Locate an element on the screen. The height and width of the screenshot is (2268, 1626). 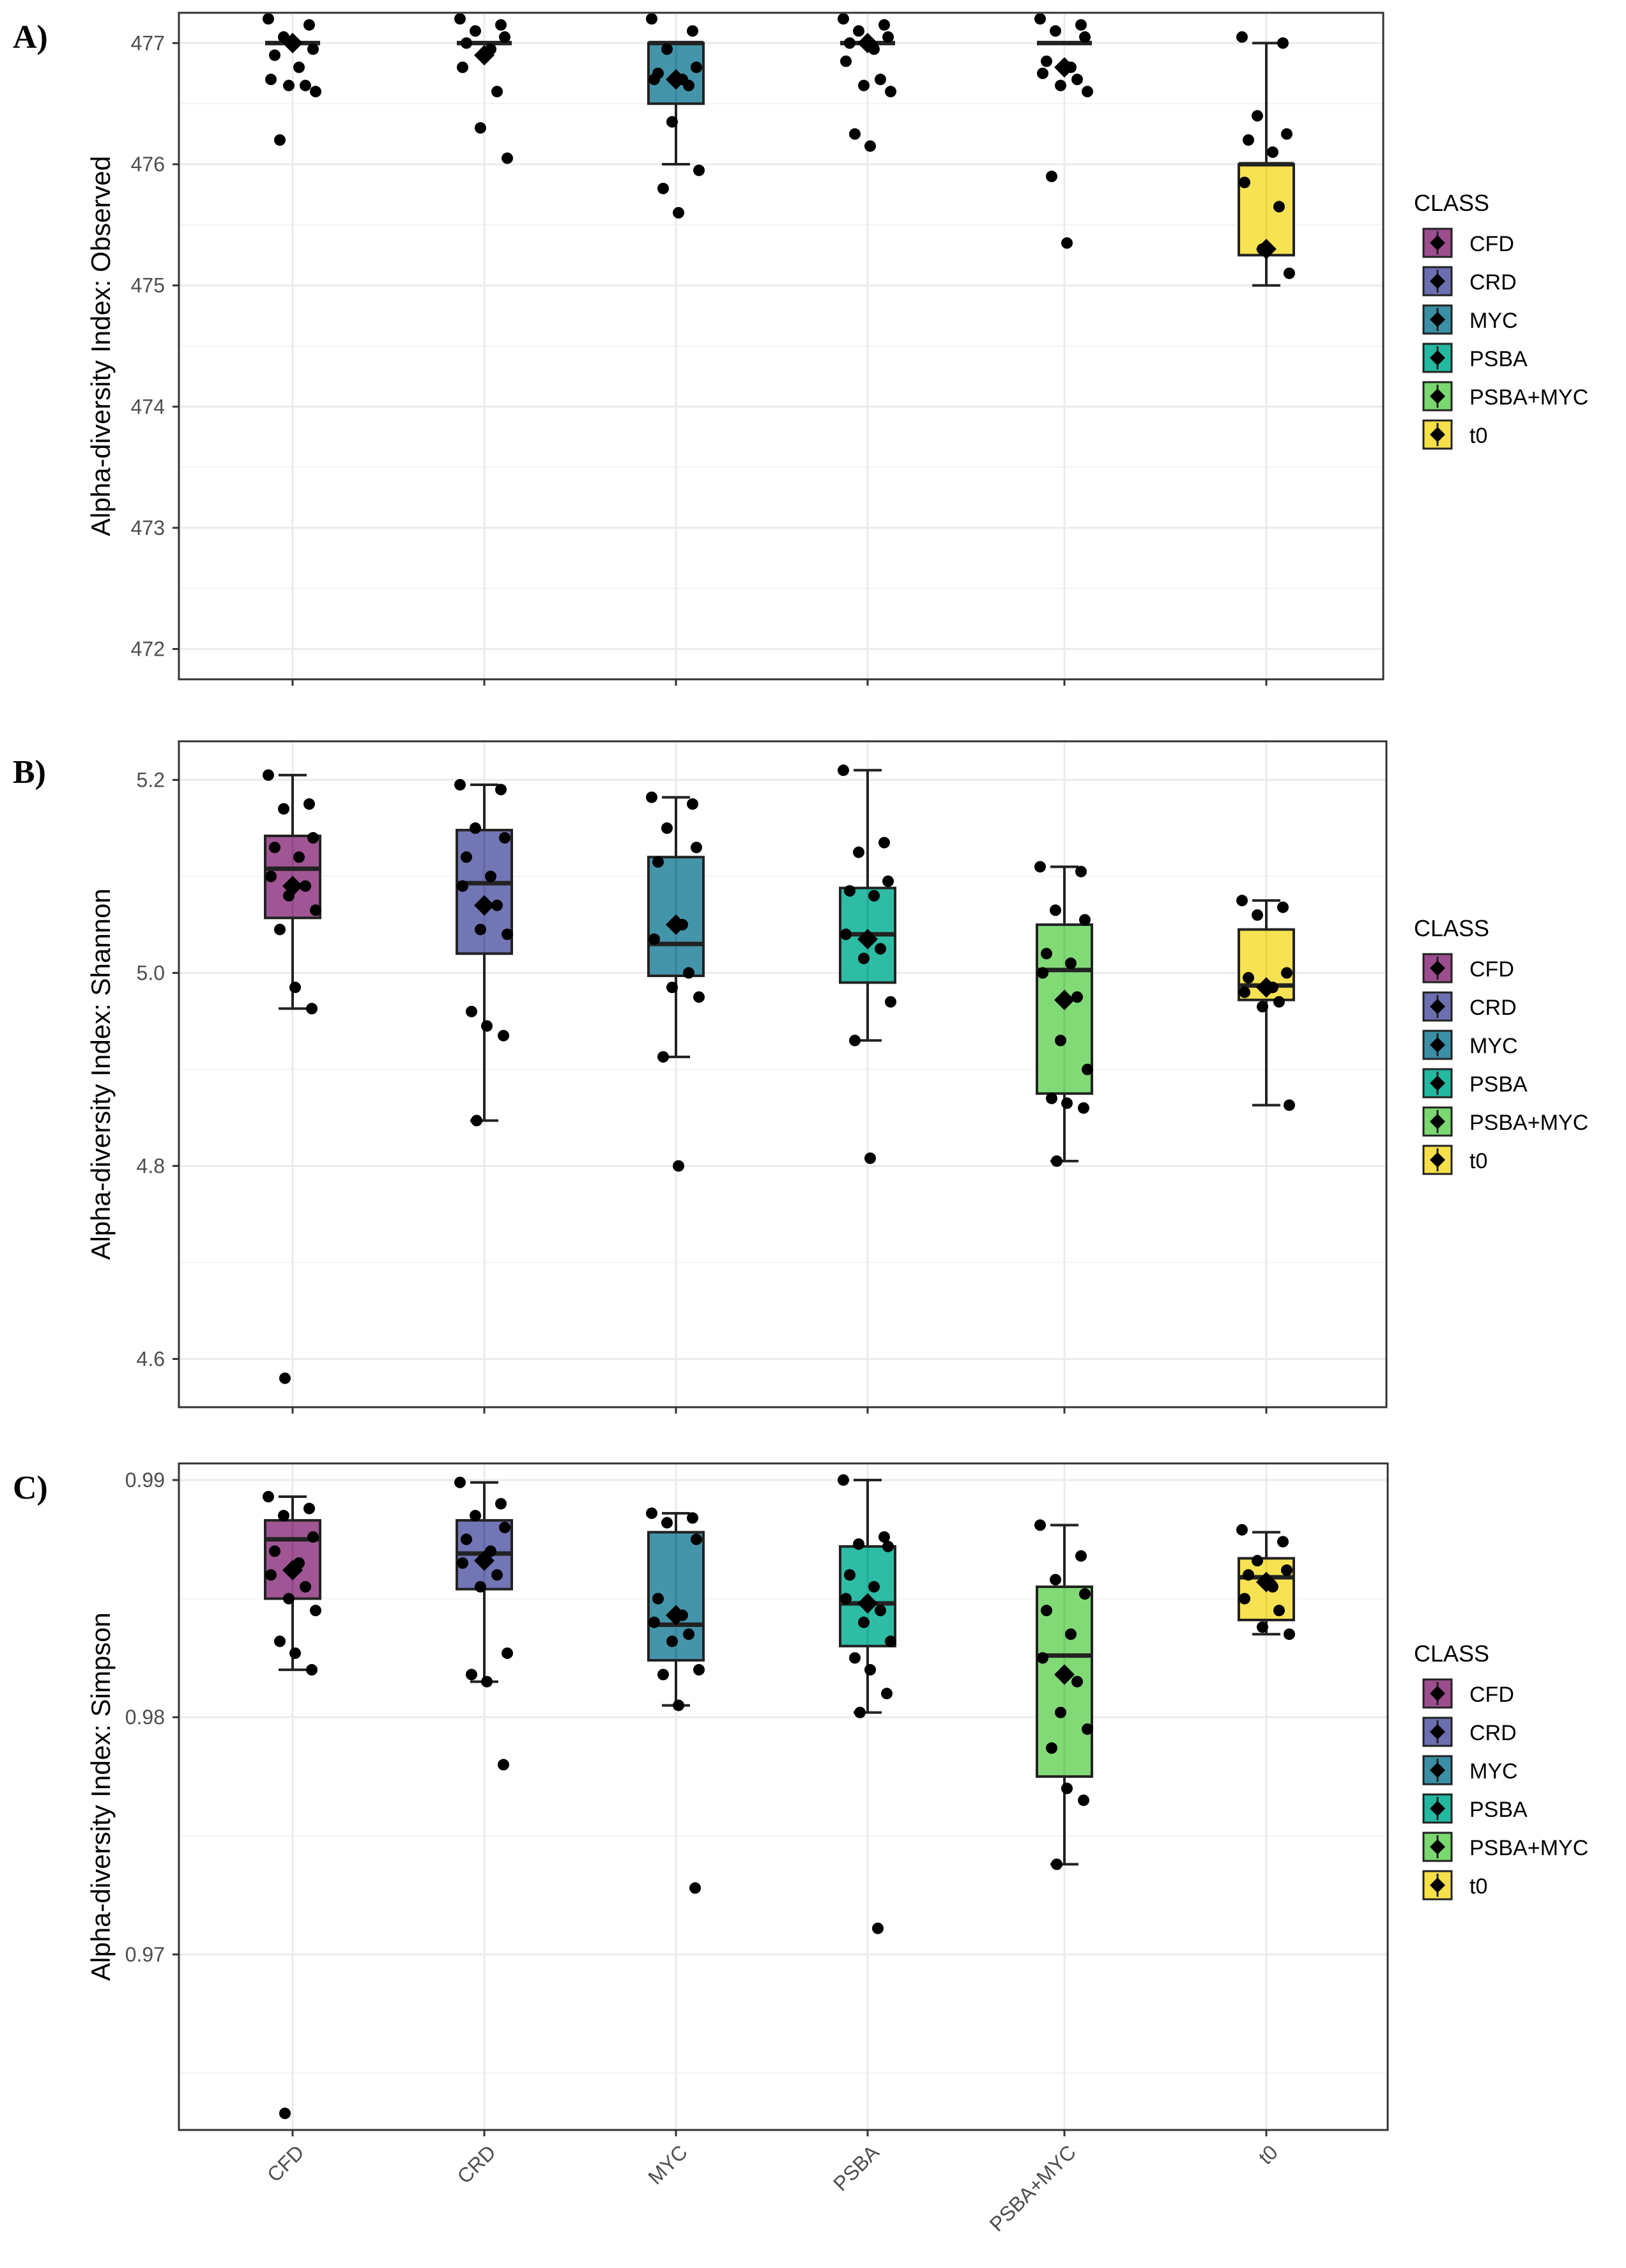
legend-entry: t0 is located at coordinates (1454, 435).